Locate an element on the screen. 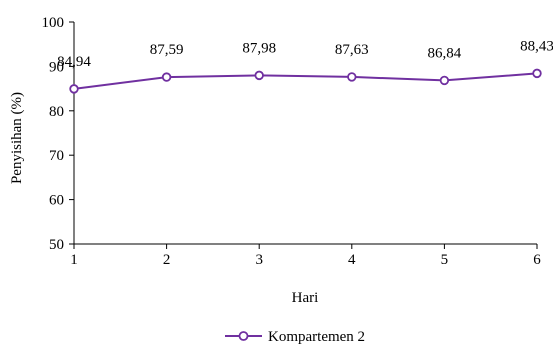  x-axis-title: Hari is located at coordinates (305, 298).